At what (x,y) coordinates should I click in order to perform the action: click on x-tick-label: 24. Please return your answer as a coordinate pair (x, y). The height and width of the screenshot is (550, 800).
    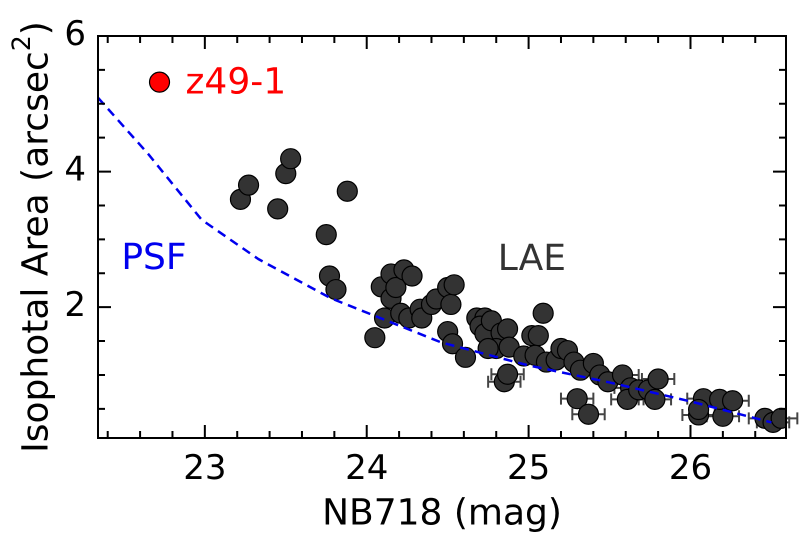
    Looking at the image, I should click on (366, 468).